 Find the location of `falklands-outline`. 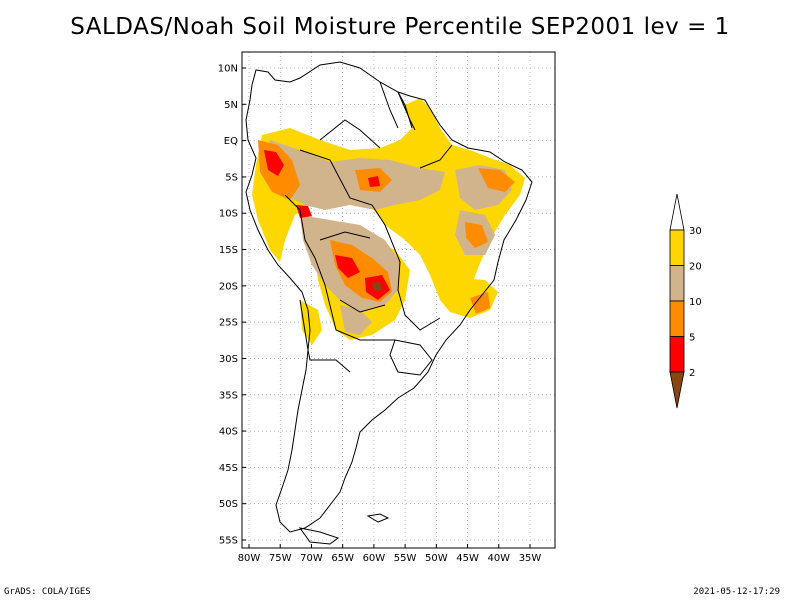

falklands-outline is located at coordinates (378, 518).